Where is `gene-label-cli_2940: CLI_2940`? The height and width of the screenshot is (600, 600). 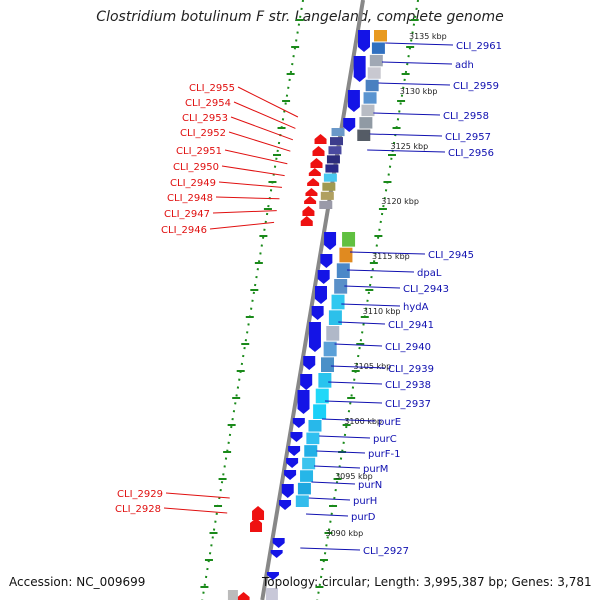 gene-label-cli_2940: CLI_2940 is located at coordinates (408, 347).